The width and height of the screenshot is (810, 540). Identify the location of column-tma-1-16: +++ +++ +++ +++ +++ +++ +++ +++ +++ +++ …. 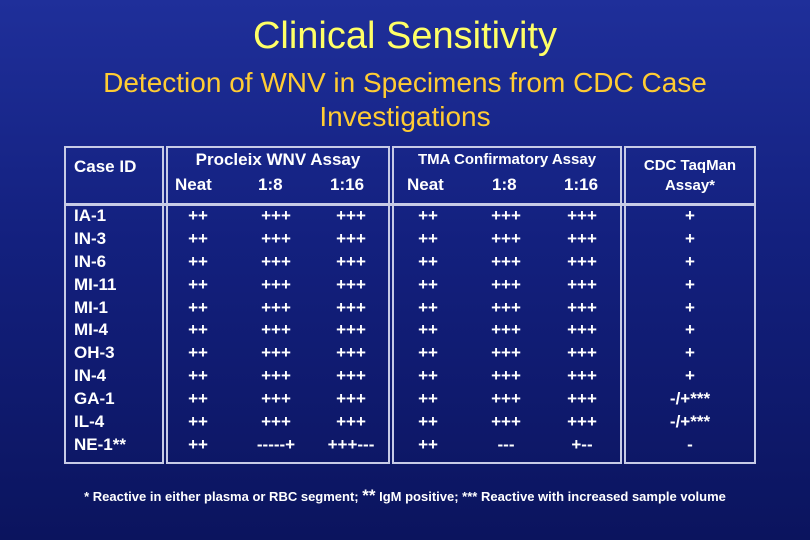
(582, 331).